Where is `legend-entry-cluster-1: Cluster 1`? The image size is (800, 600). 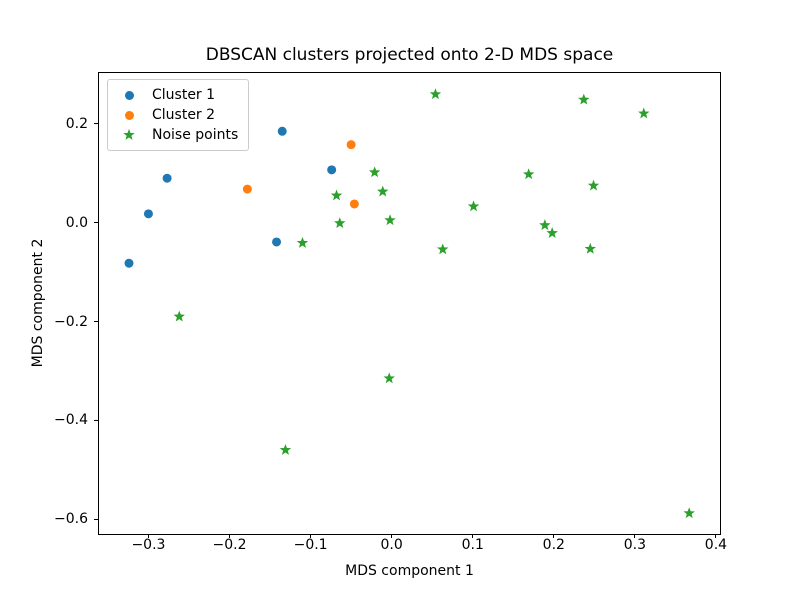 legend-entry-cluster-1: Cluster 1 is located at coordinates (177, 95).